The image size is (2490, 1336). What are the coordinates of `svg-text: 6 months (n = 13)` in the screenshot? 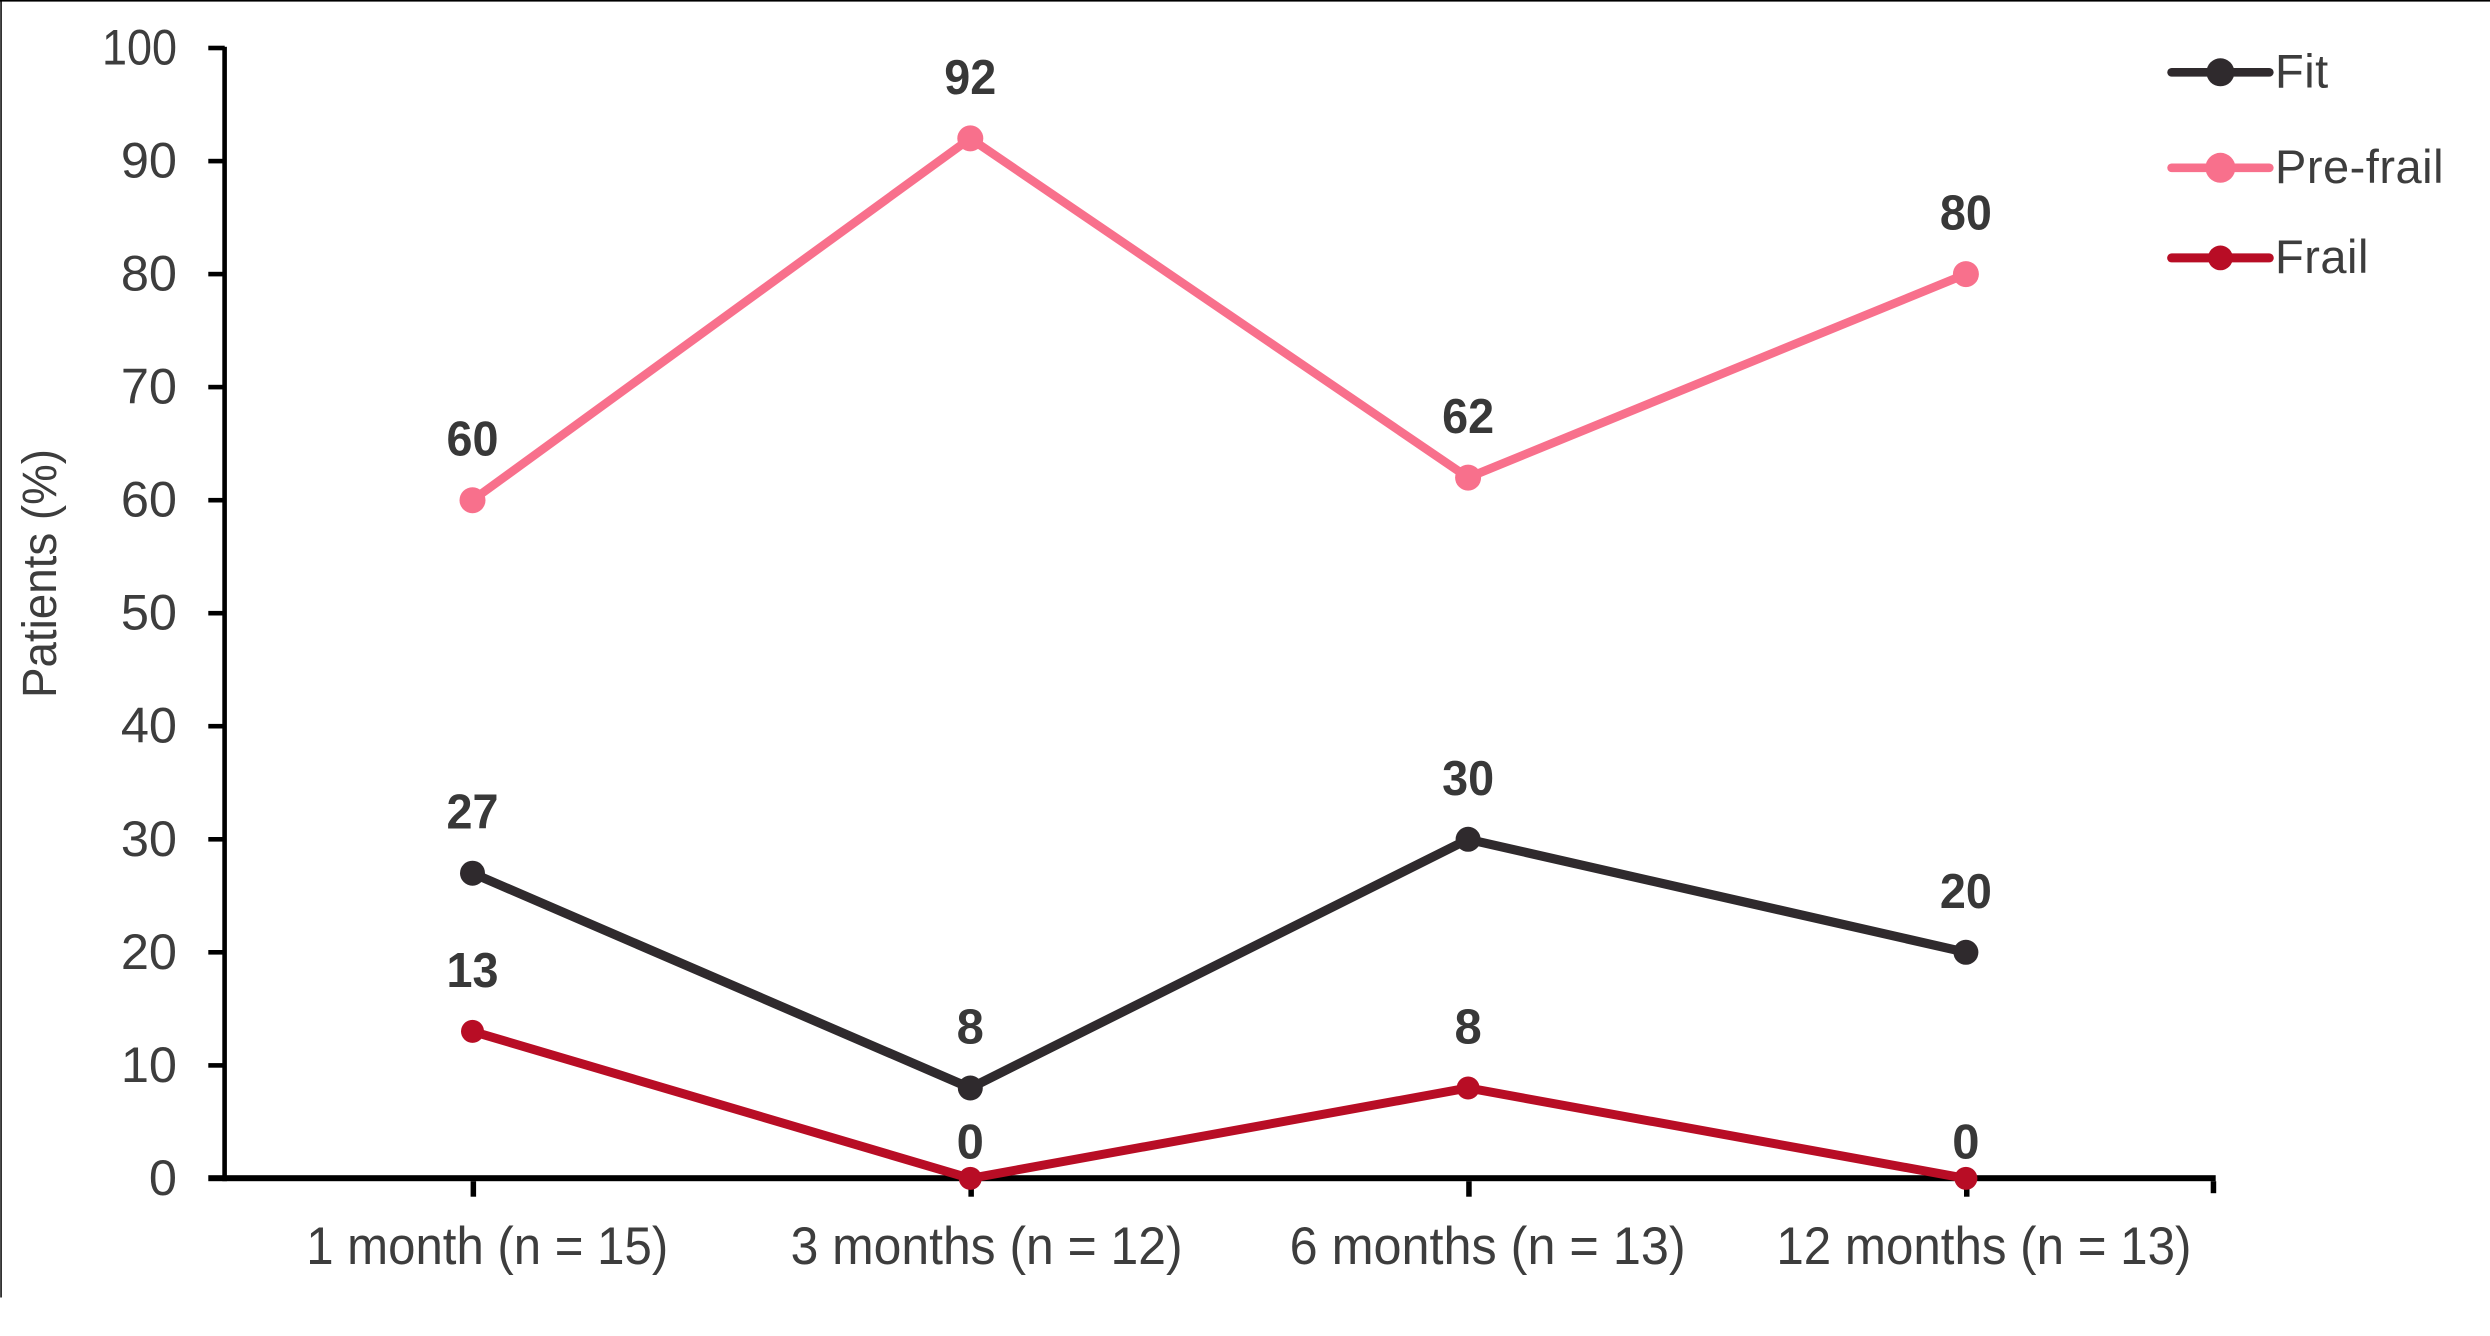 It's located at (1488, 1246).